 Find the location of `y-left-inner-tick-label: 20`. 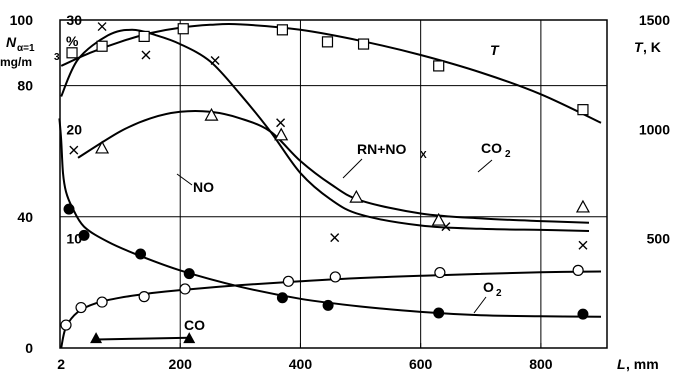

y-left-inner-tick-label: 20 is located at coordinates (74, 129).